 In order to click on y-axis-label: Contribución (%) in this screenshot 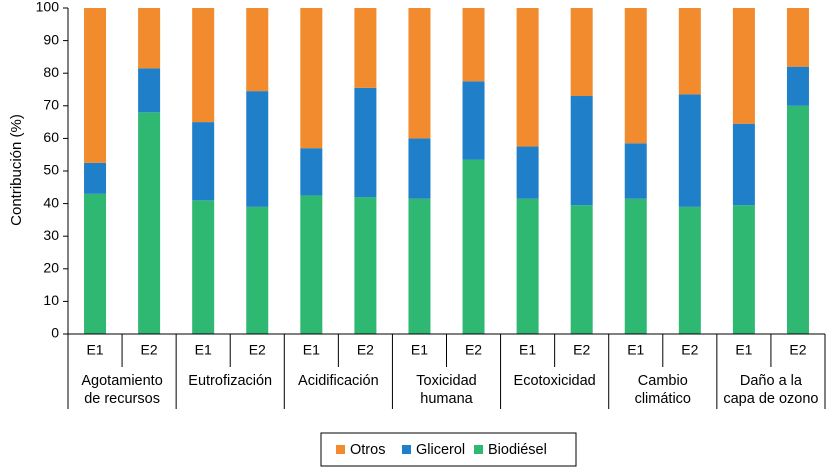, I will do `click(16, 170)`.